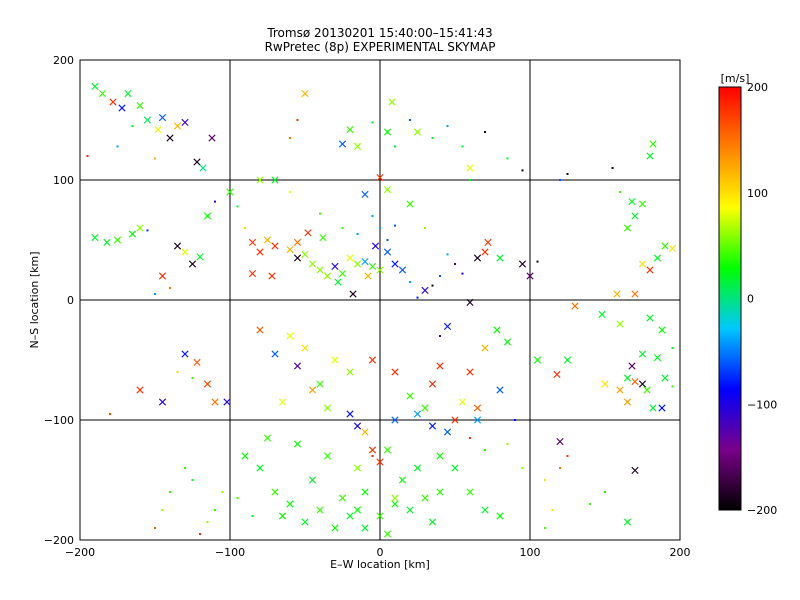  Describe the element at coordinates (380, 47) in the screenshot. I see `chart-title-line2: RwPretec (8p) EXPERIMENTAL SKYMAP` at that location.